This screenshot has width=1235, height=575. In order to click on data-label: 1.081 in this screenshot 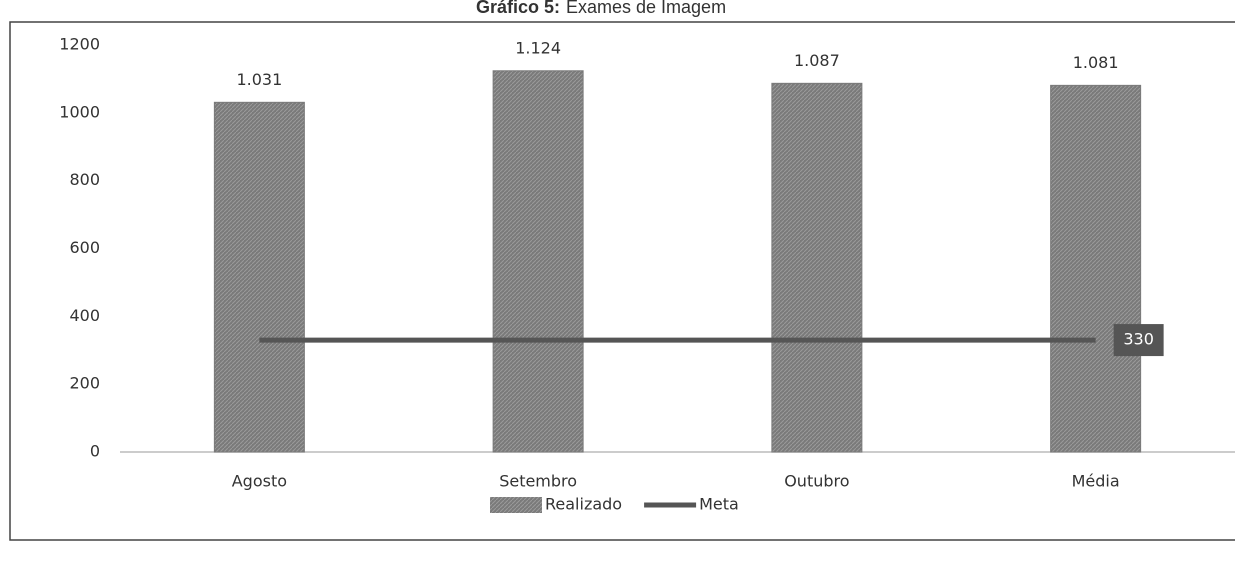, I will do `click(1096, 62)`.